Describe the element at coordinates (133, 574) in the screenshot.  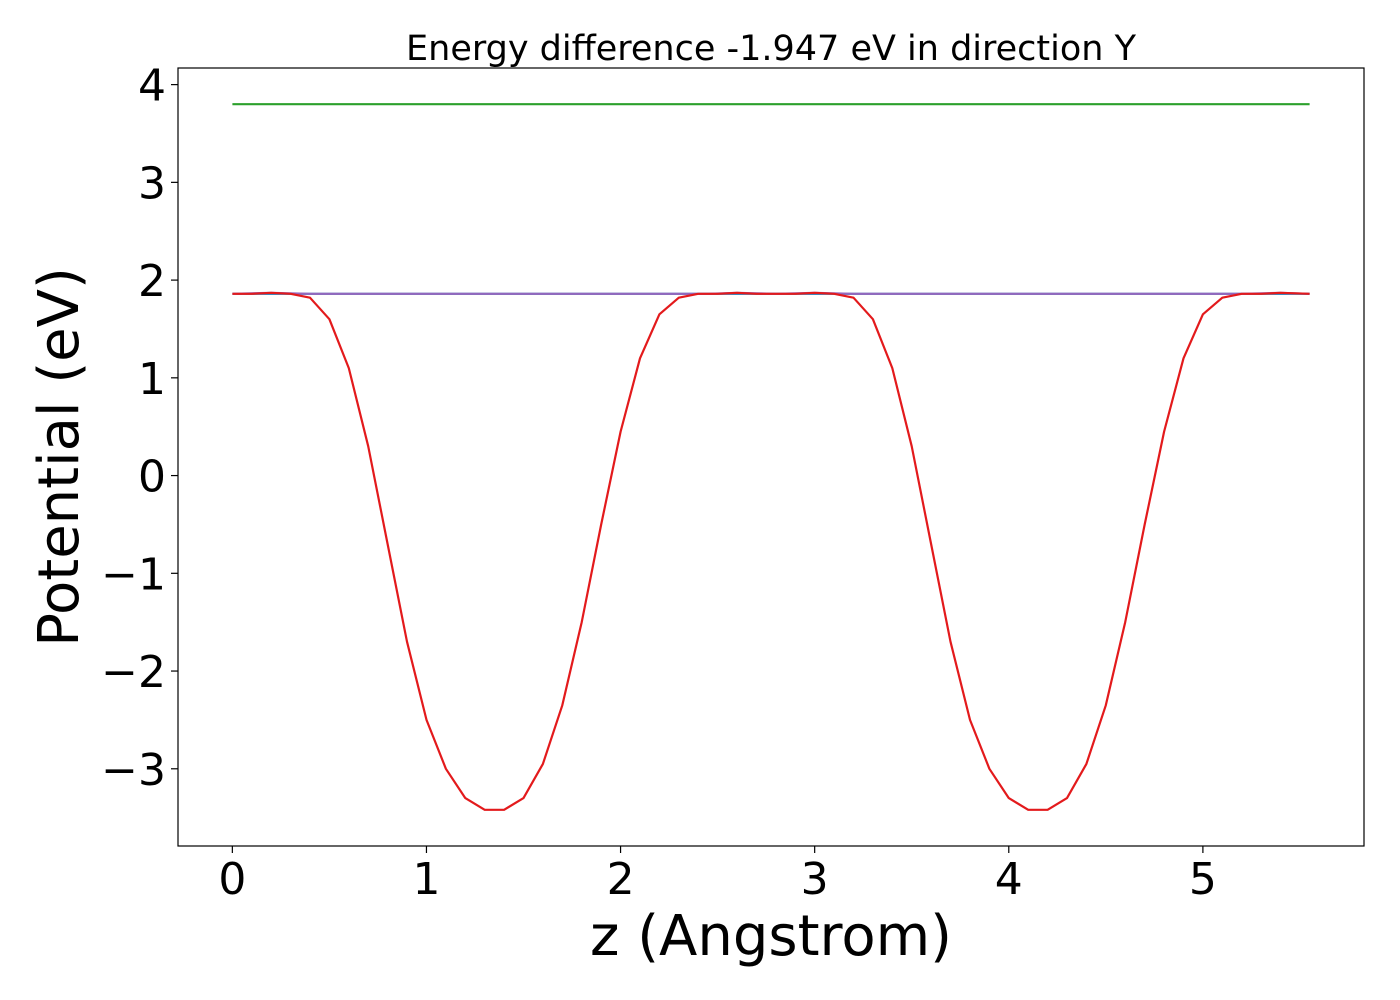
I see `y-tick-label: −1` at that location.